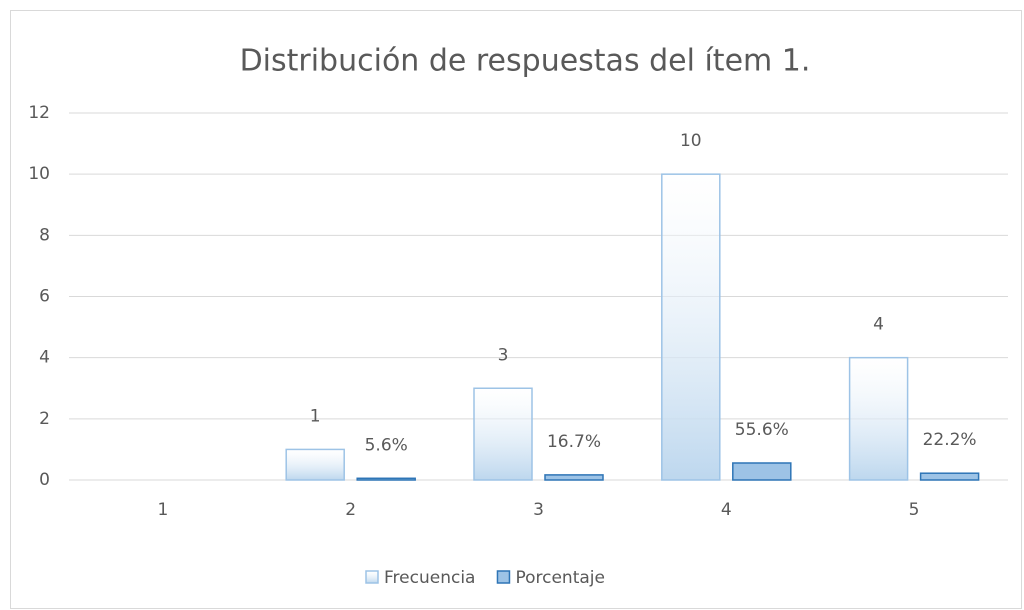 Image resolution: width=1024 pixels, height=610 pixels. What do you see at coordinates (315, 416) in the screenshot?
I see `data-label: 1` at bounding box center [315, 416].